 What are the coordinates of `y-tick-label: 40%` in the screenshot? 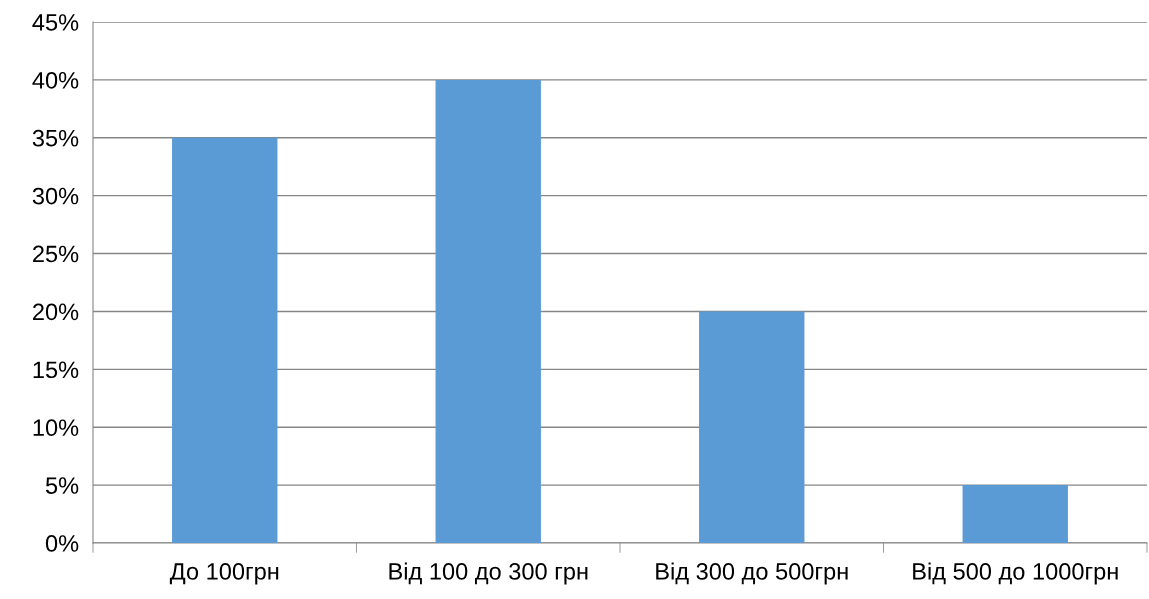 It's located at (55, 80).